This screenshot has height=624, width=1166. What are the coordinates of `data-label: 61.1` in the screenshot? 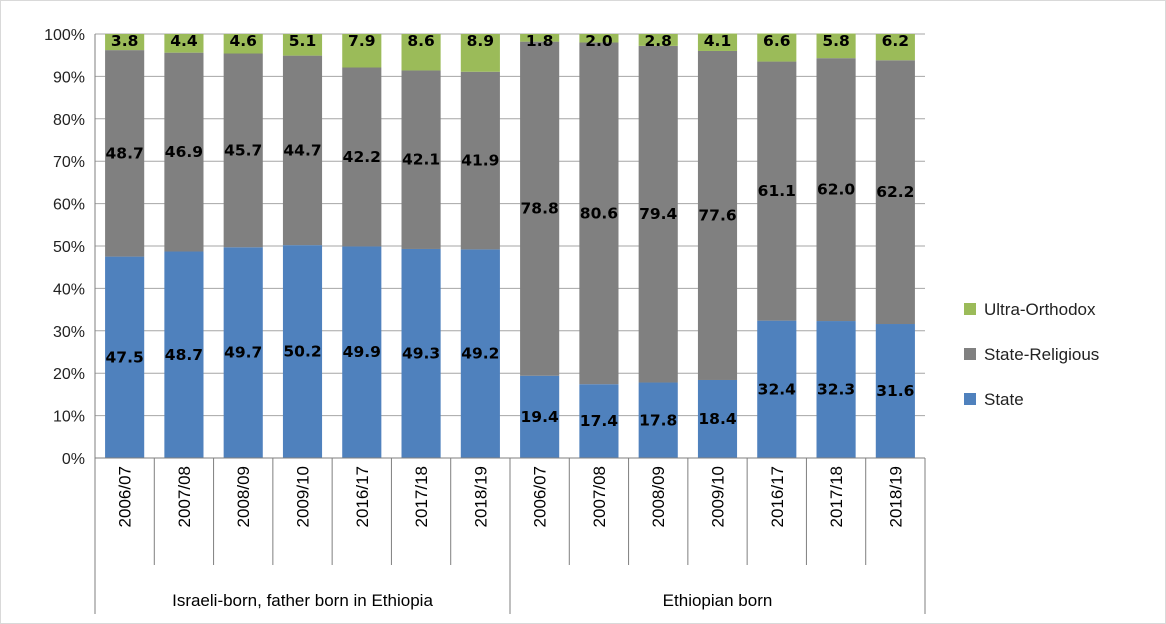 It's located at (777, 191).